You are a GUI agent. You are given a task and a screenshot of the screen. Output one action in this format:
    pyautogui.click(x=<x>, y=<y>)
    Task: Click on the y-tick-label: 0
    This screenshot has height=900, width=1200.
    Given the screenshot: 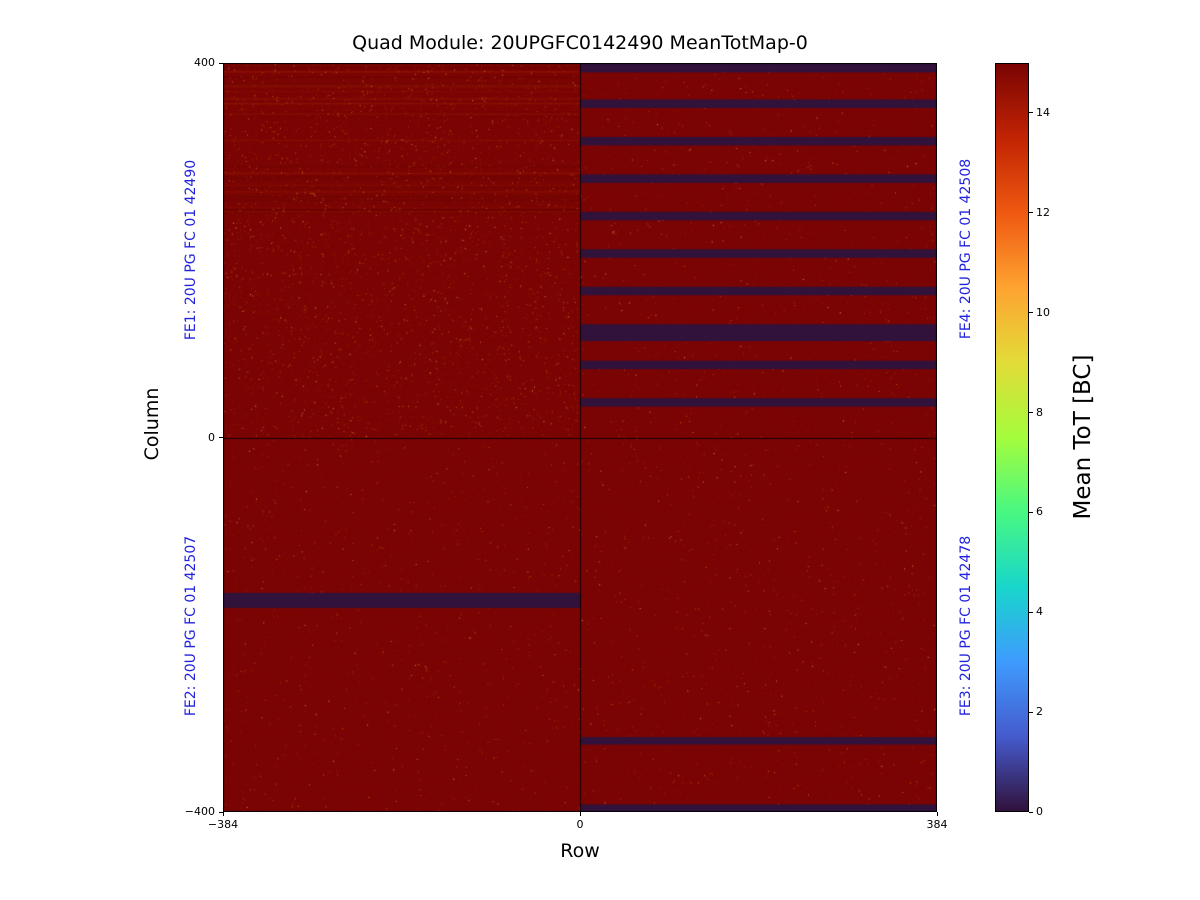 What is the action you would take?
    pyautogui.click(x=211, y=437)
    